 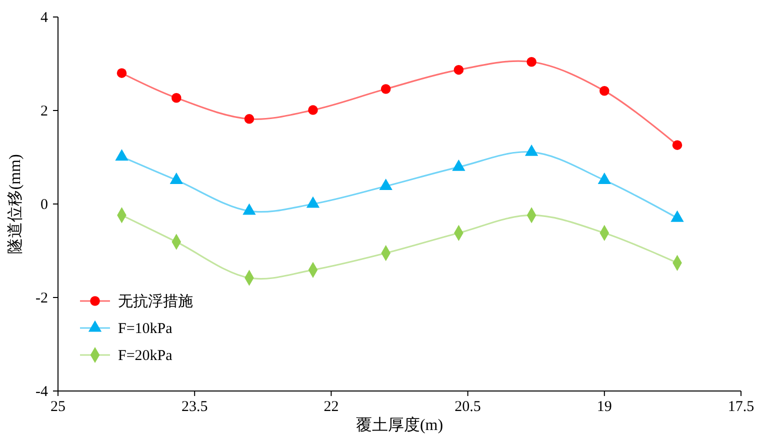 I want to click on legend-label: 无抗浮措施, so click(x=155, y=301).